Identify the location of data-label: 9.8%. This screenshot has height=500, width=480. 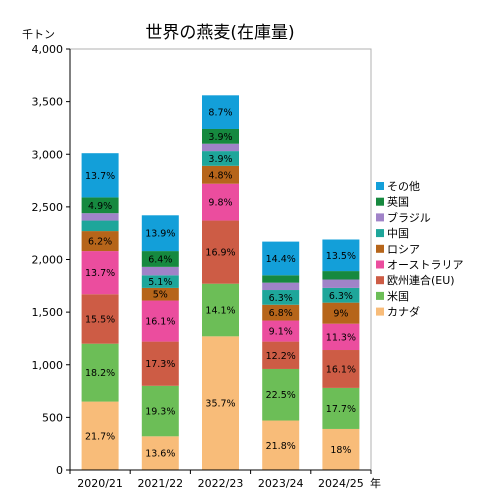
(220, 203).